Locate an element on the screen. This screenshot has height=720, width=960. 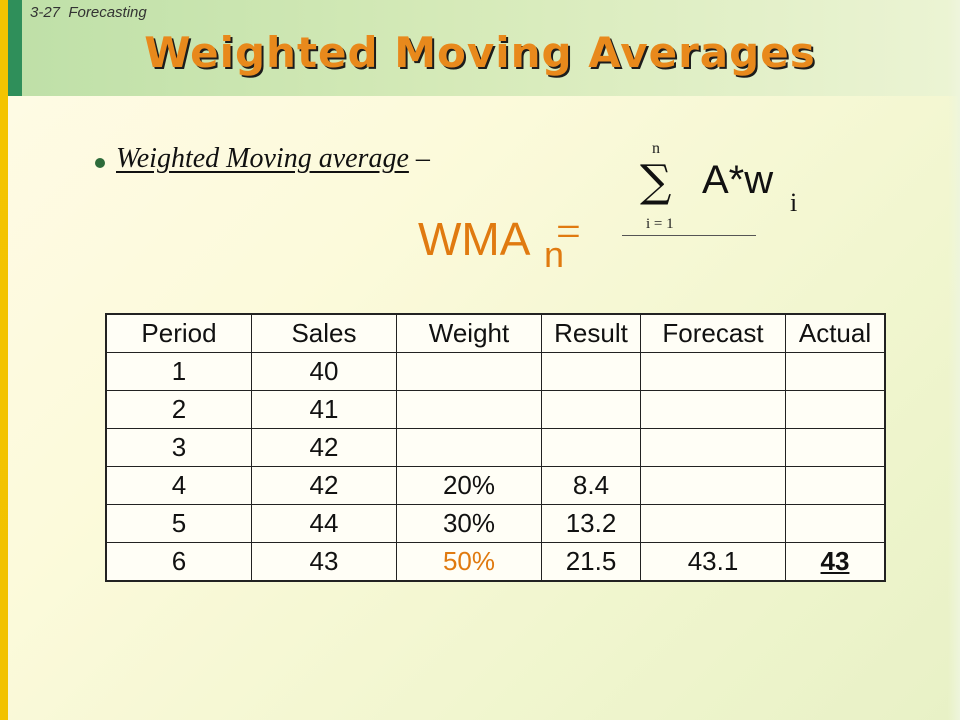
header-period: Period is located at coordinates (178, 333).